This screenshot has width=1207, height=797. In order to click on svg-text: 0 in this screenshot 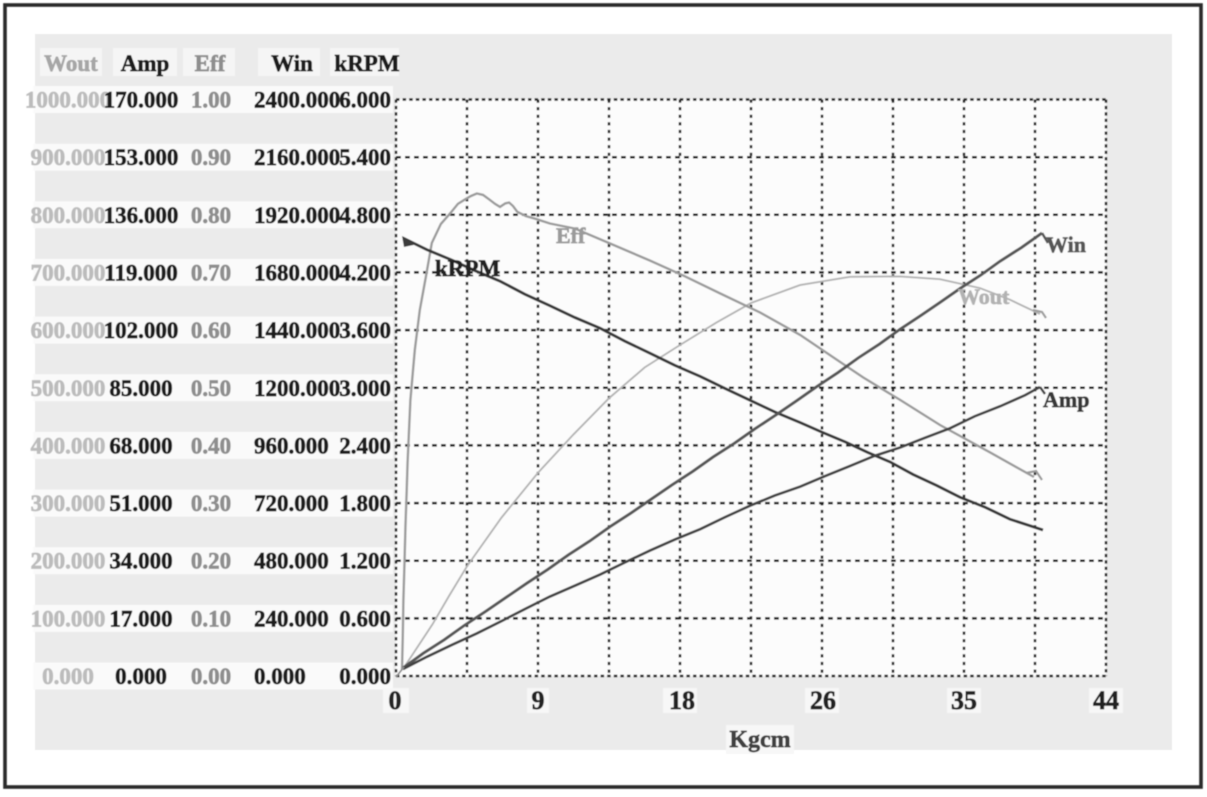, I will do `click(395, 700)`.